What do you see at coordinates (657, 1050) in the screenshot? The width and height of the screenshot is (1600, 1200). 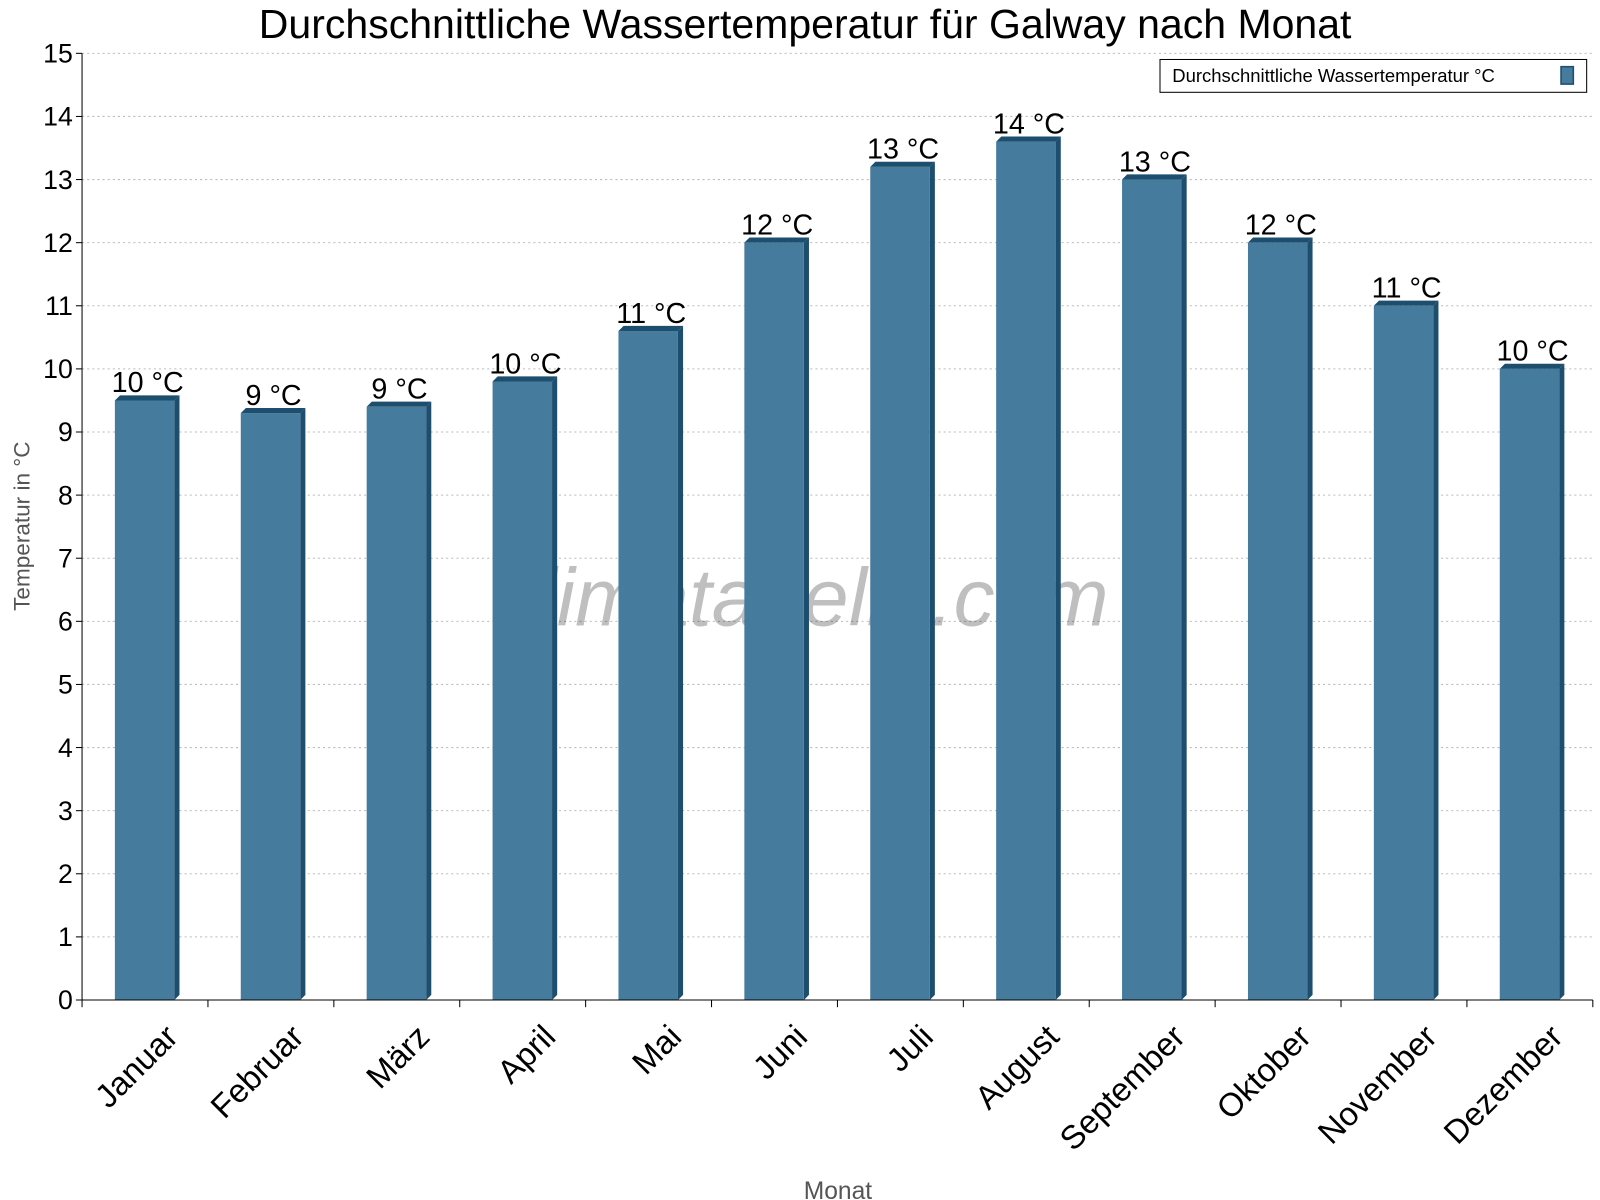 I see `x-tick-label: Mai` at bounding box center [657, 1050].